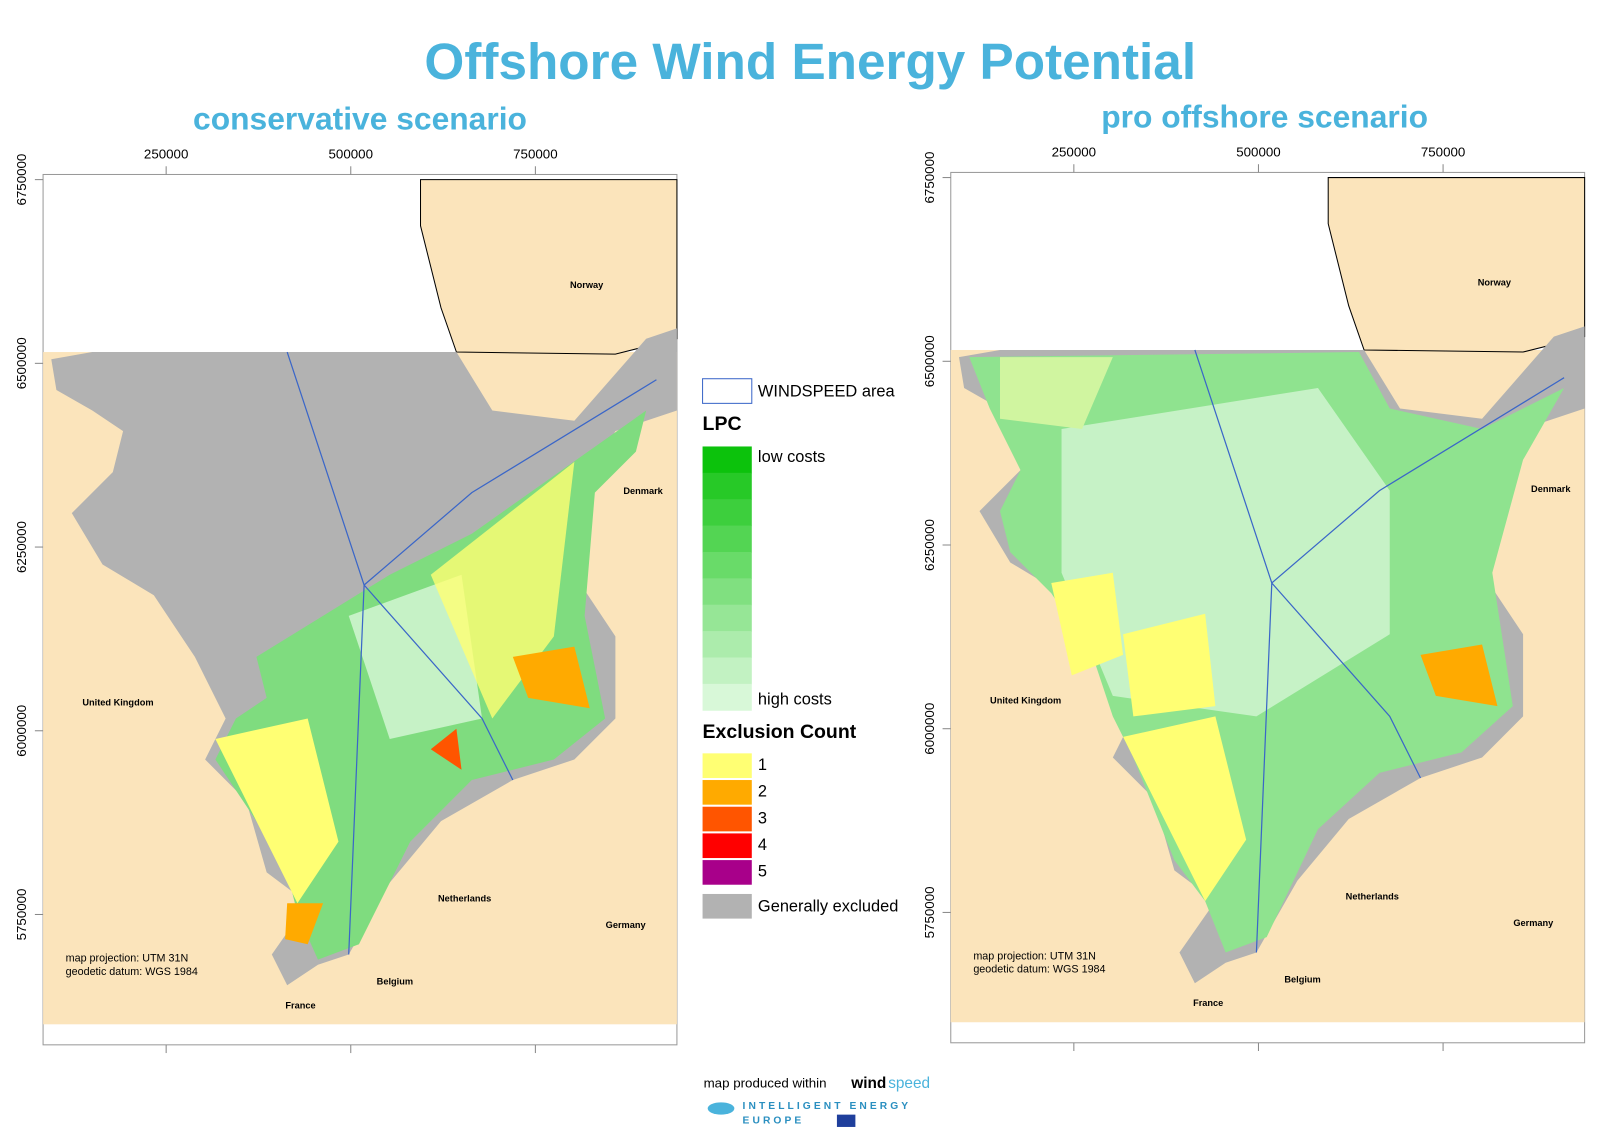  What do you see at coordinates (774, 1120) in the screenshot?
I see `logo-text: EUROPE` at bounding box center [774, 1120].